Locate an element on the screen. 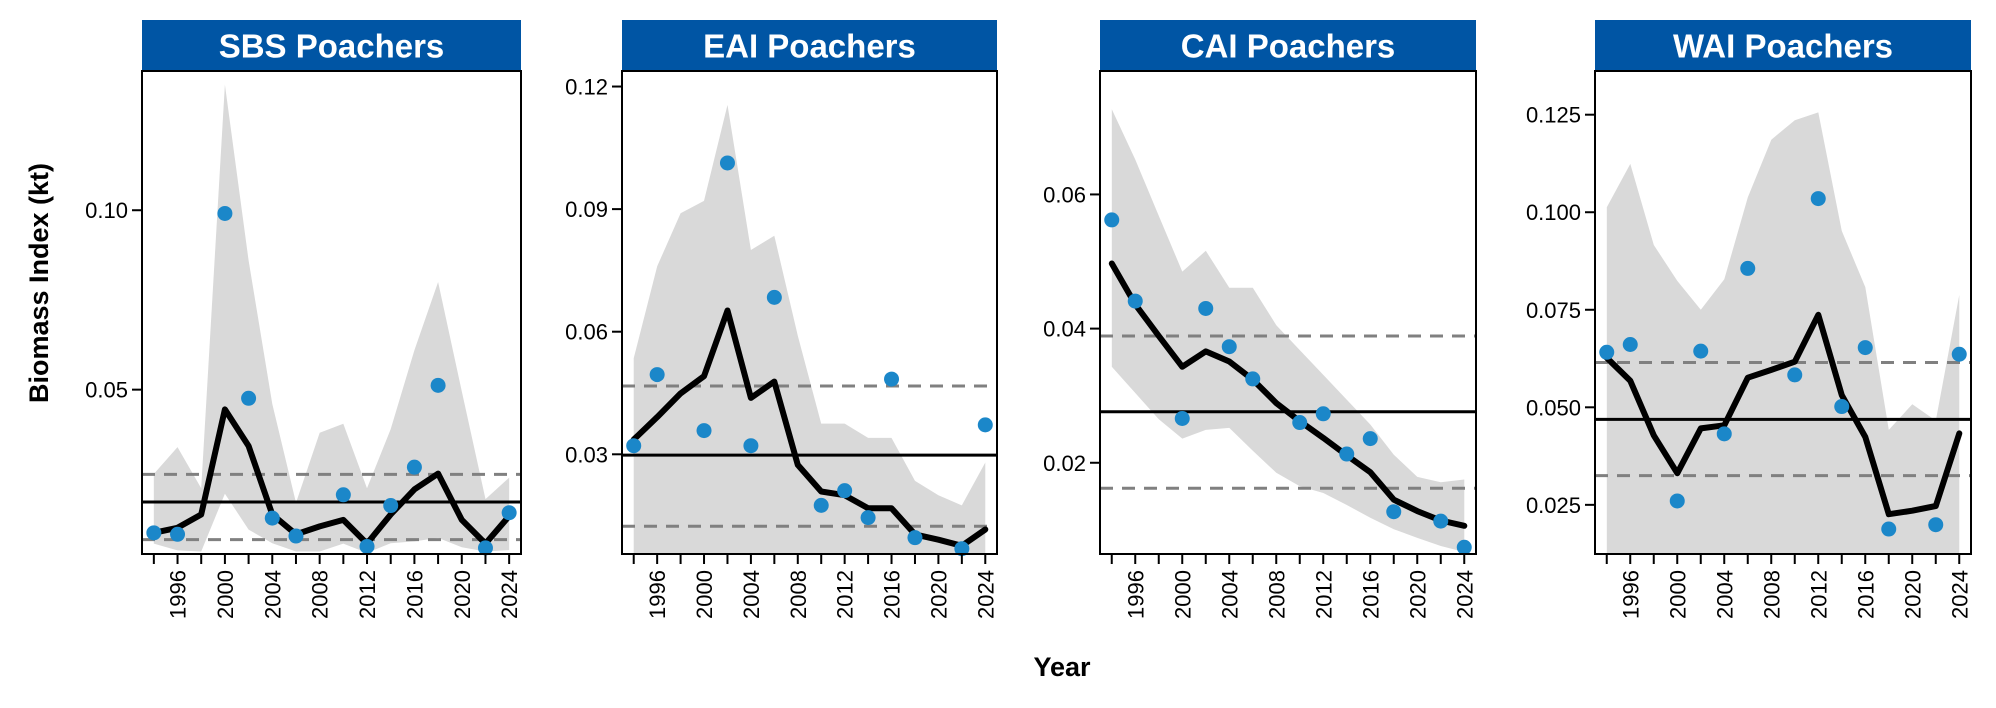  y-tick-label: 0.050 is located at coordinates (1553, 407).